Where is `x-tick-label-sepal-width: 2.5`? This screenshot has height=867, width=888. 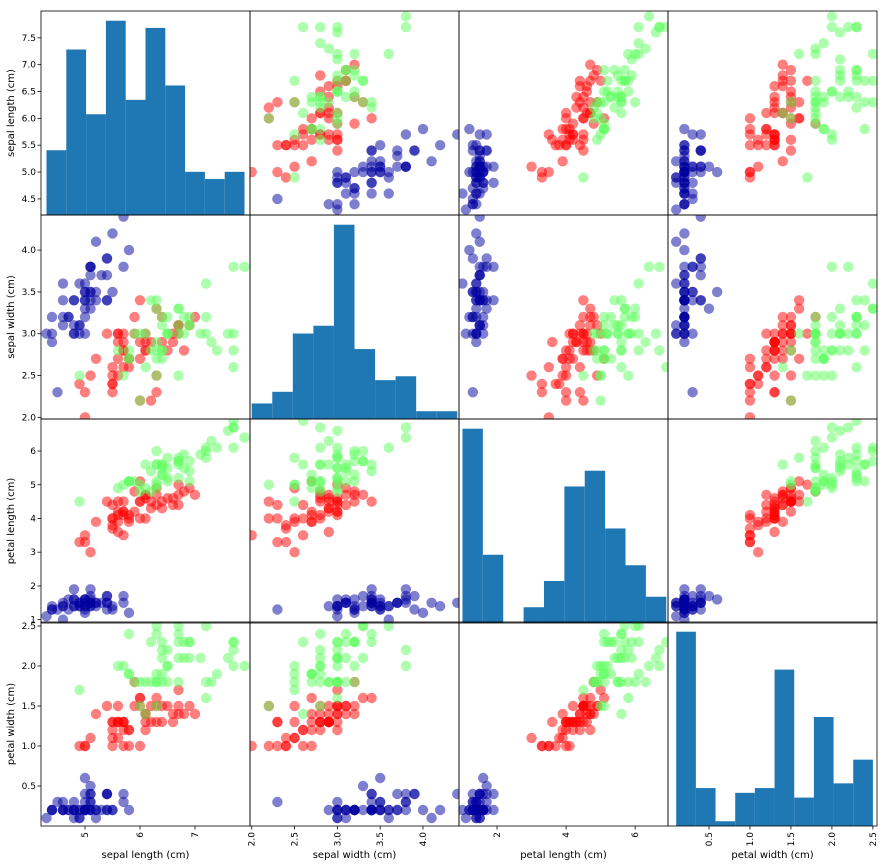 x-tick-label-sepal-width: 2.5 is located at coordinates (296, 839).